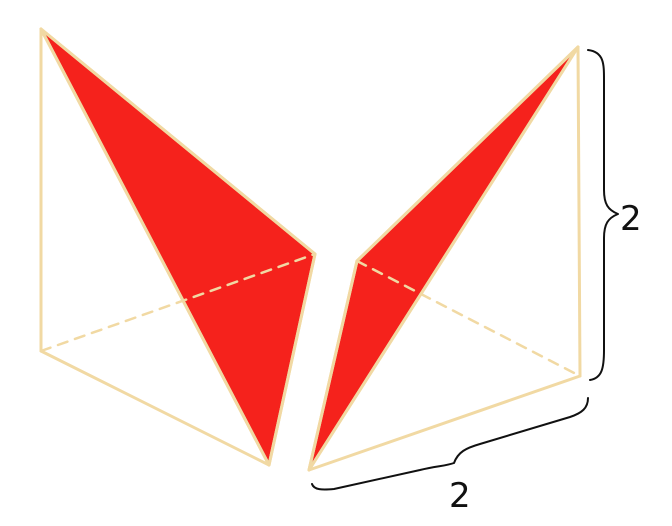  What do you see at coordinates (155, 408) in the screenshot?
I see `left-edge-bottom` at bounding box center [155, 408].